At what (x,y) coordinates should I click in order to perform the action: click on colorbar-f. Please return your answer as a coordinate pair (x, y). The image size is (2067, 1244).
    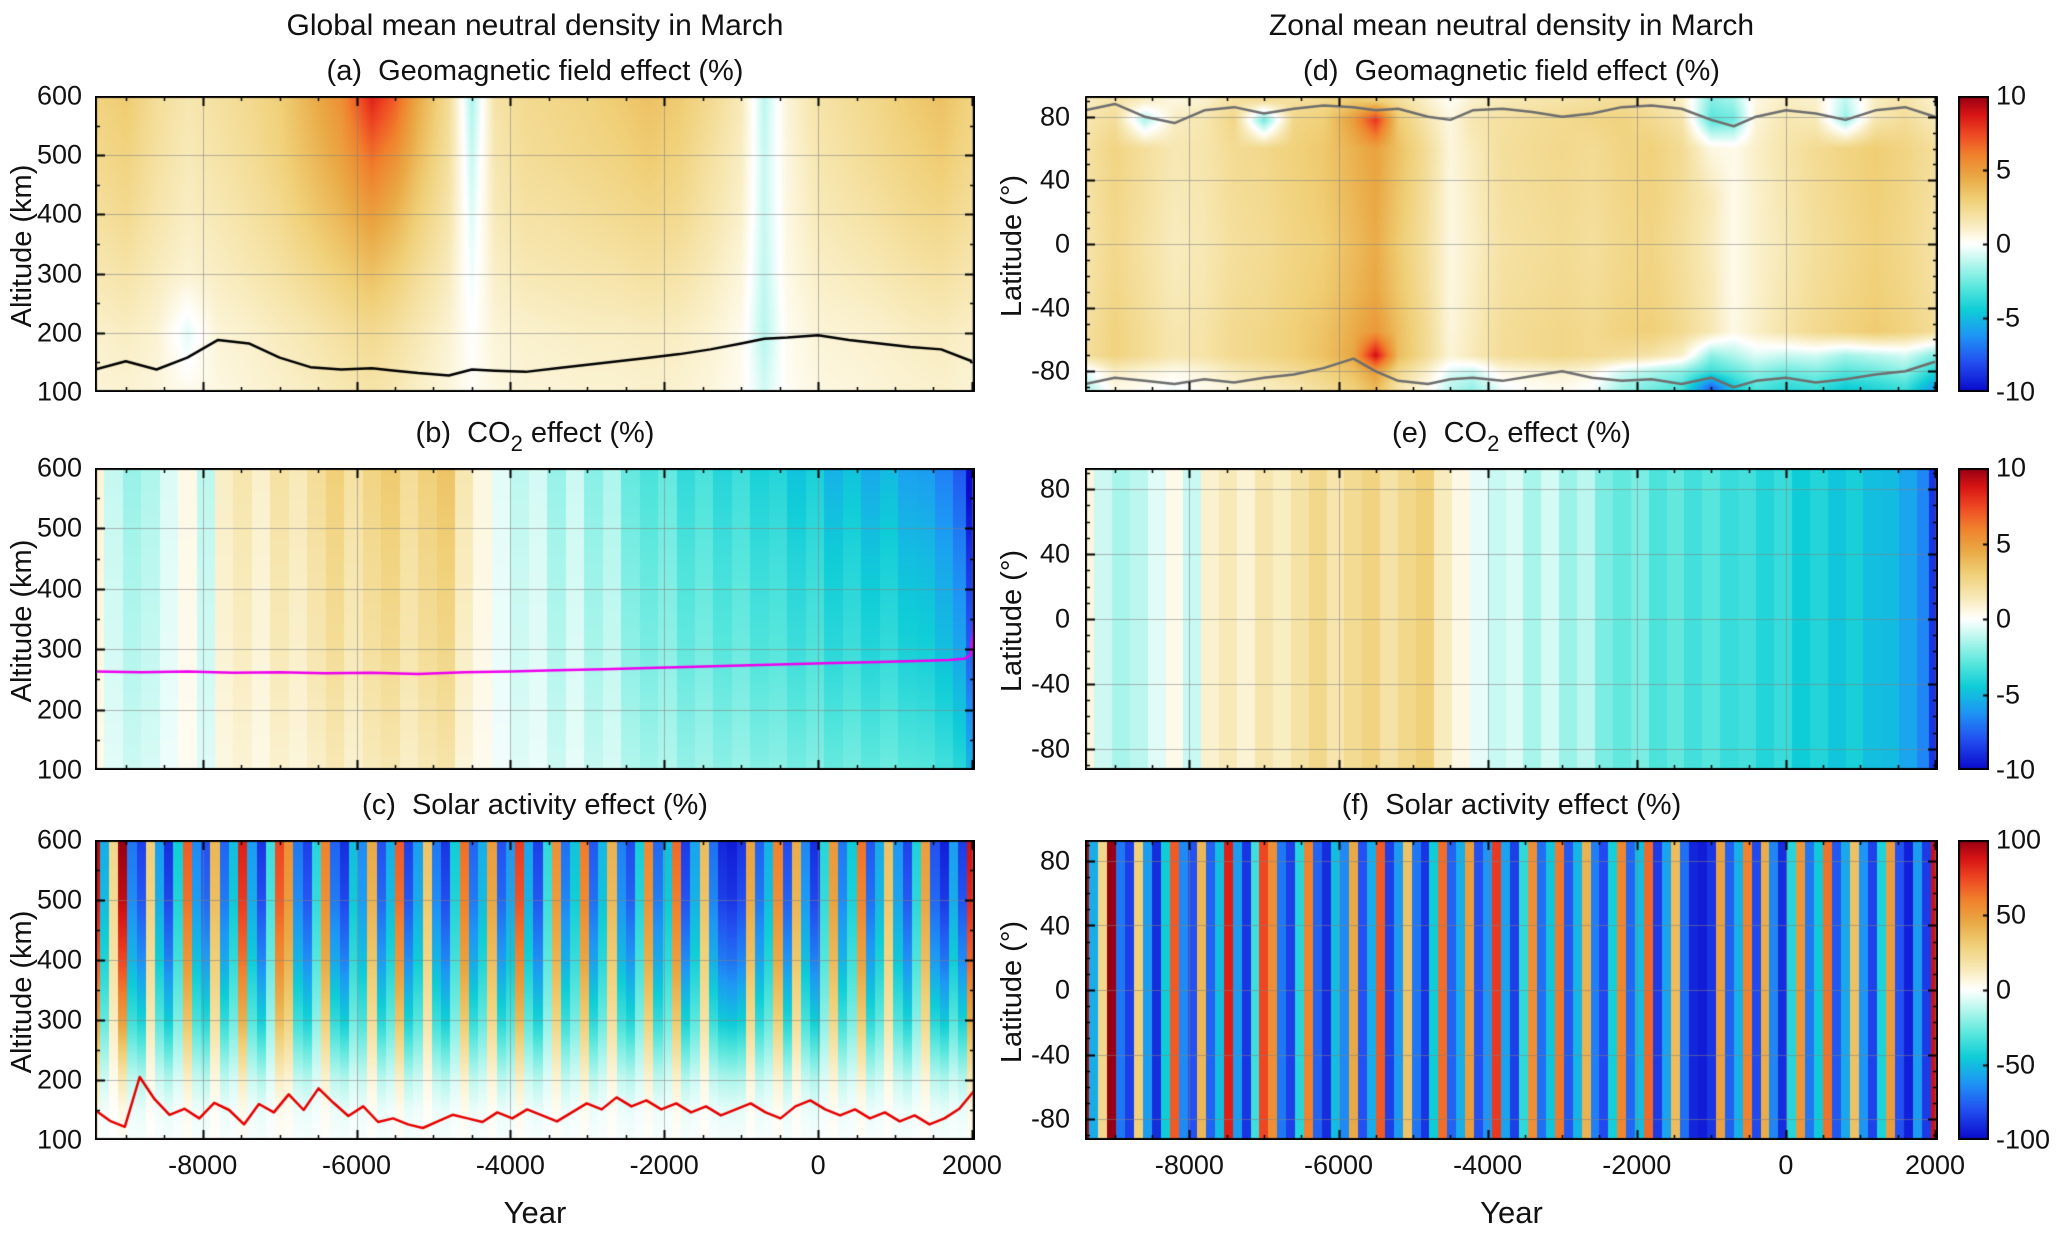
    Looking at the image, I should click on (1973, 990).